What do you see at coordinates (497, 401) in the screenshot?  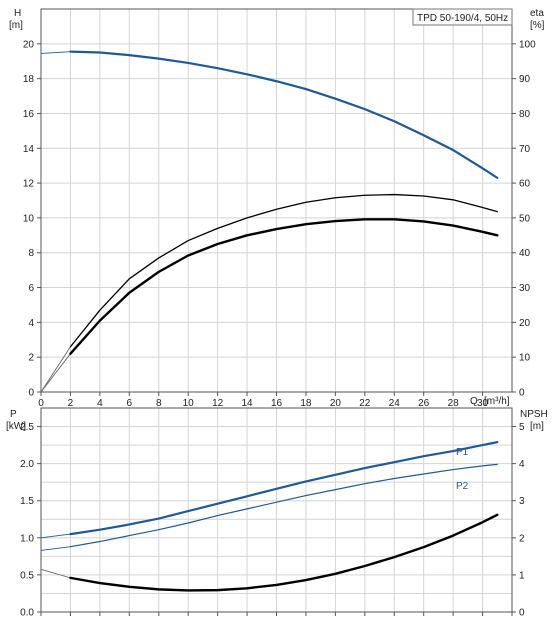 I see `x-axis-unit-q: [m³/h]` at bounding box center [497, 401].